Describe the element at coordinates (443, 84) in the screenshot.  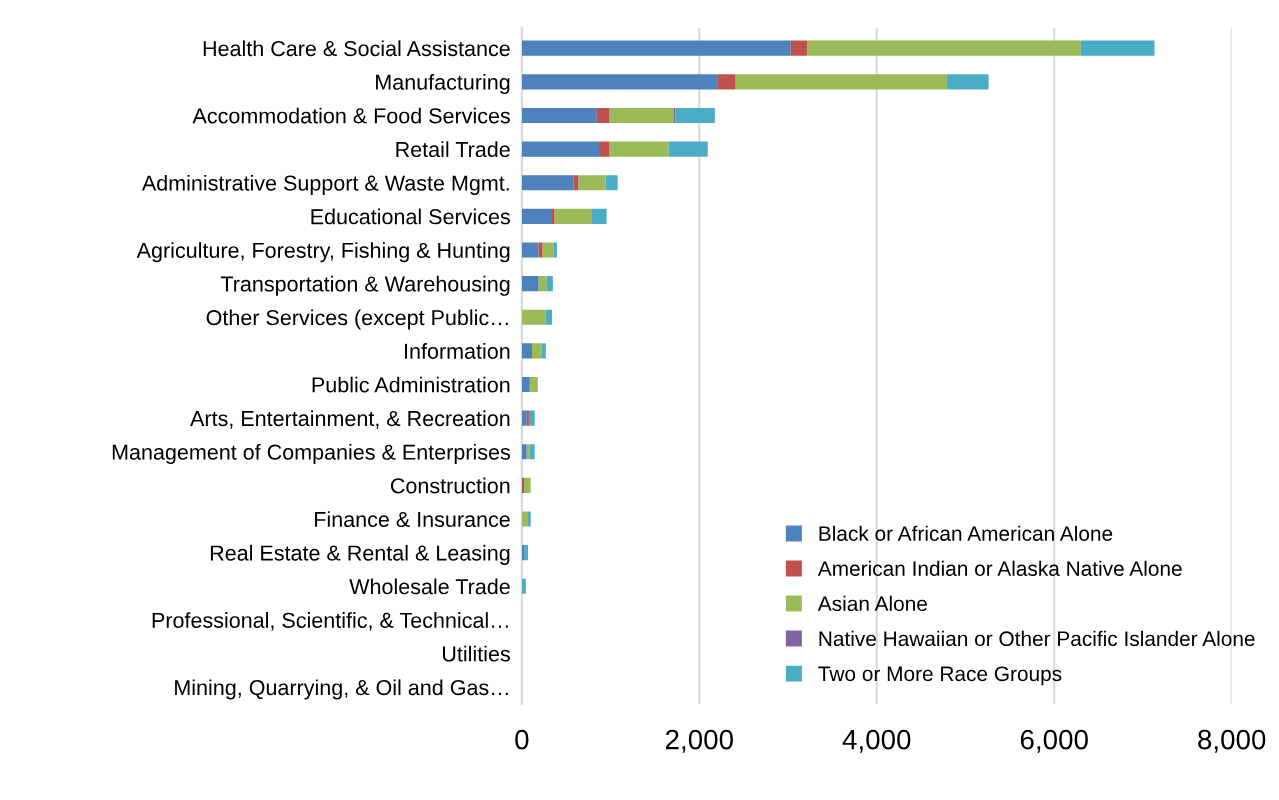
I see `y-tick-label: Manufacturing` at that location.